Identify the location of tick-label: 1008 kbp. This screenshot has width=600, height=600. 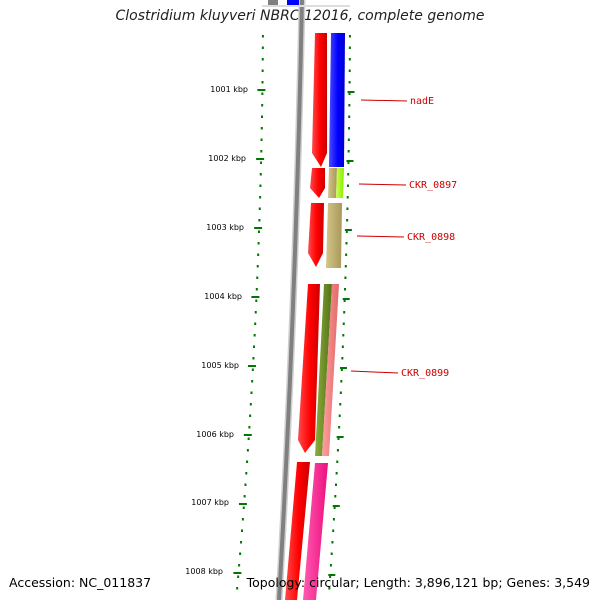
(204, 571).